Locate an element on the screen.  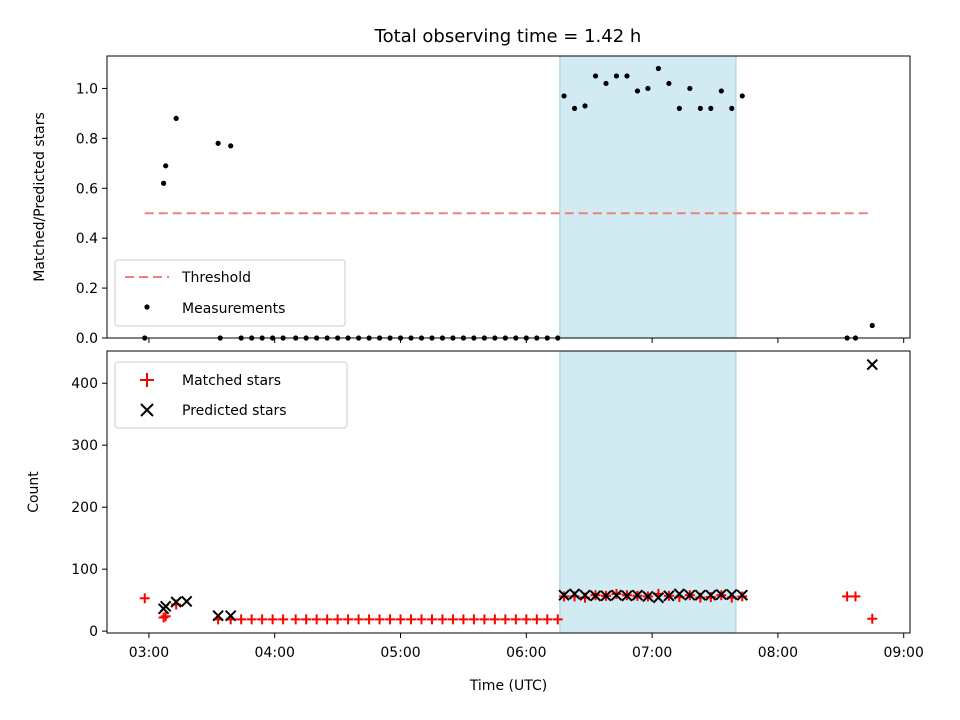
top-ytick-label: 0.6 is located at coordinates (87, 189).